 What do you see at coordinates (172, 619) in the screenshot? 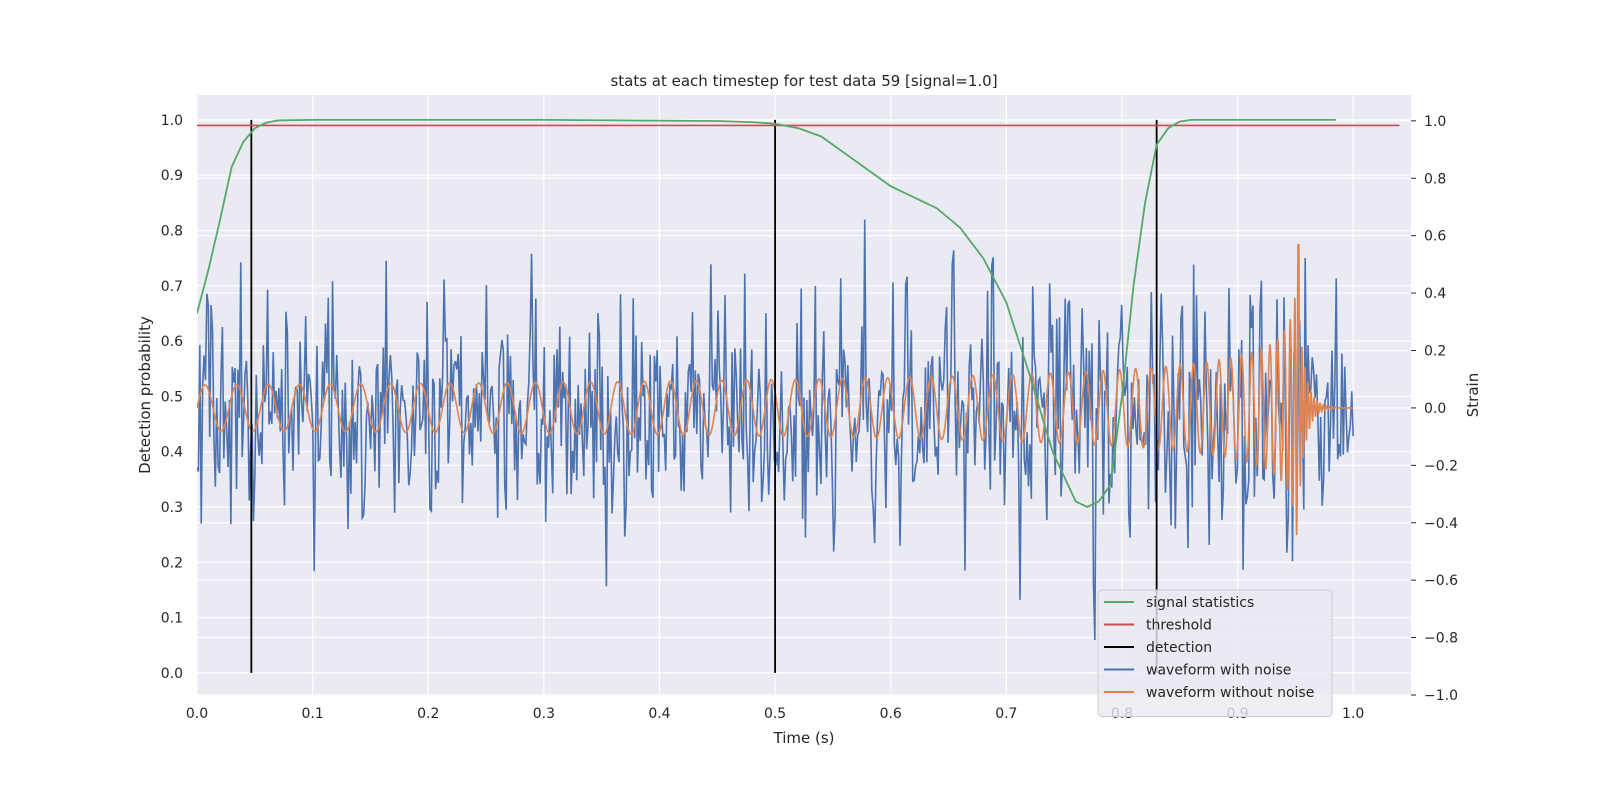
I see `y-left-tick-label: 0.1` at bounding box center [172, 619].